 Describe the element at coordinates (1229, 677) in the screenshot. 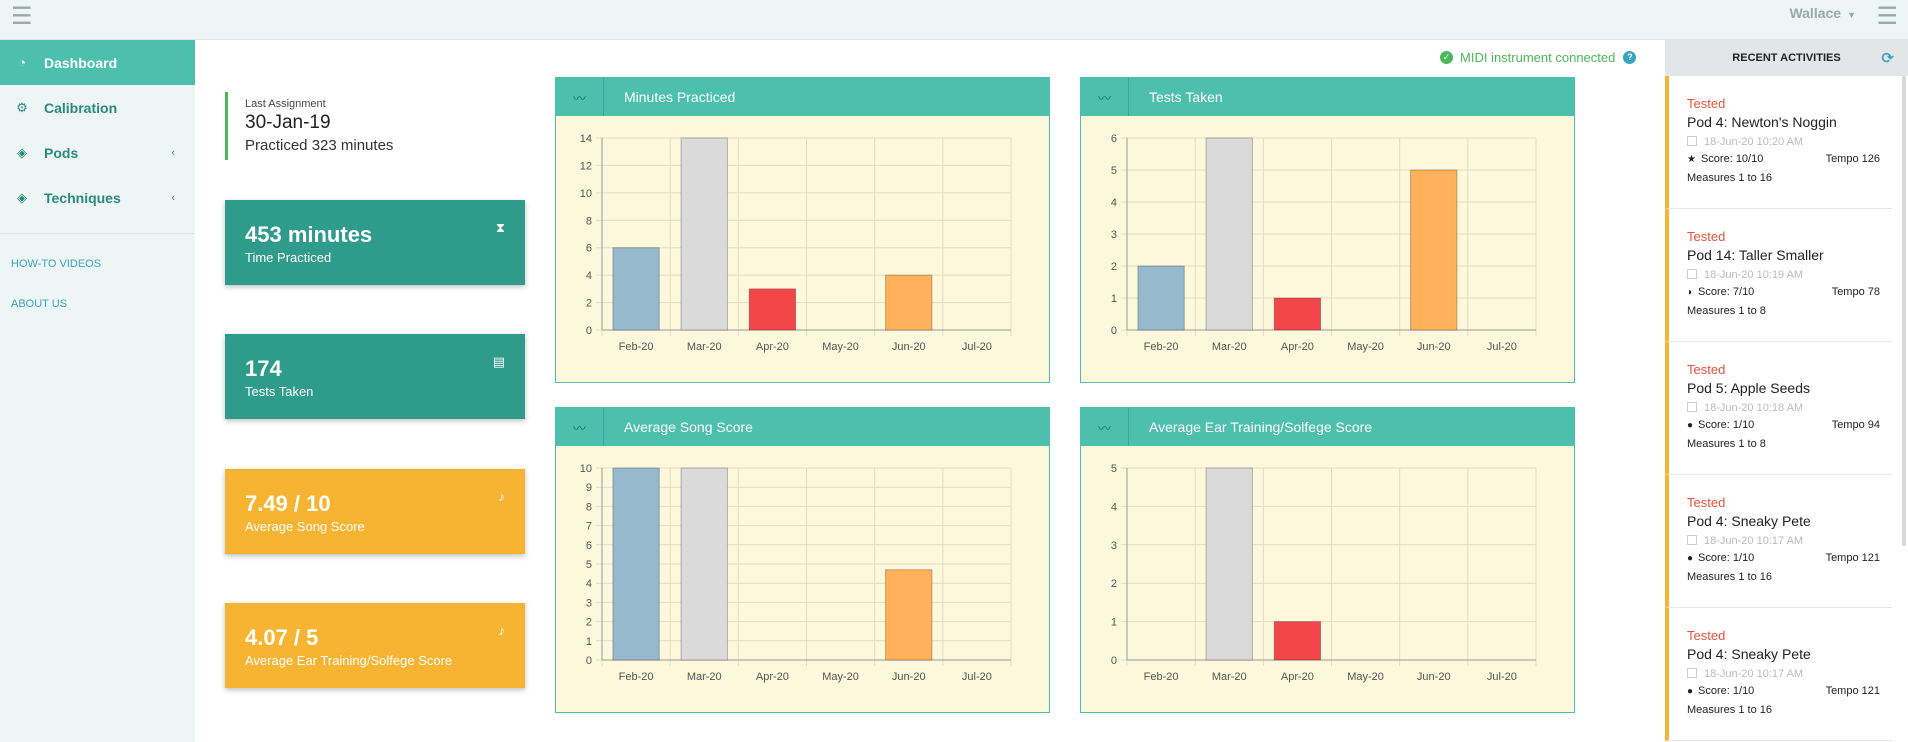

I see `x-tick-label: Mar-20` at that location.